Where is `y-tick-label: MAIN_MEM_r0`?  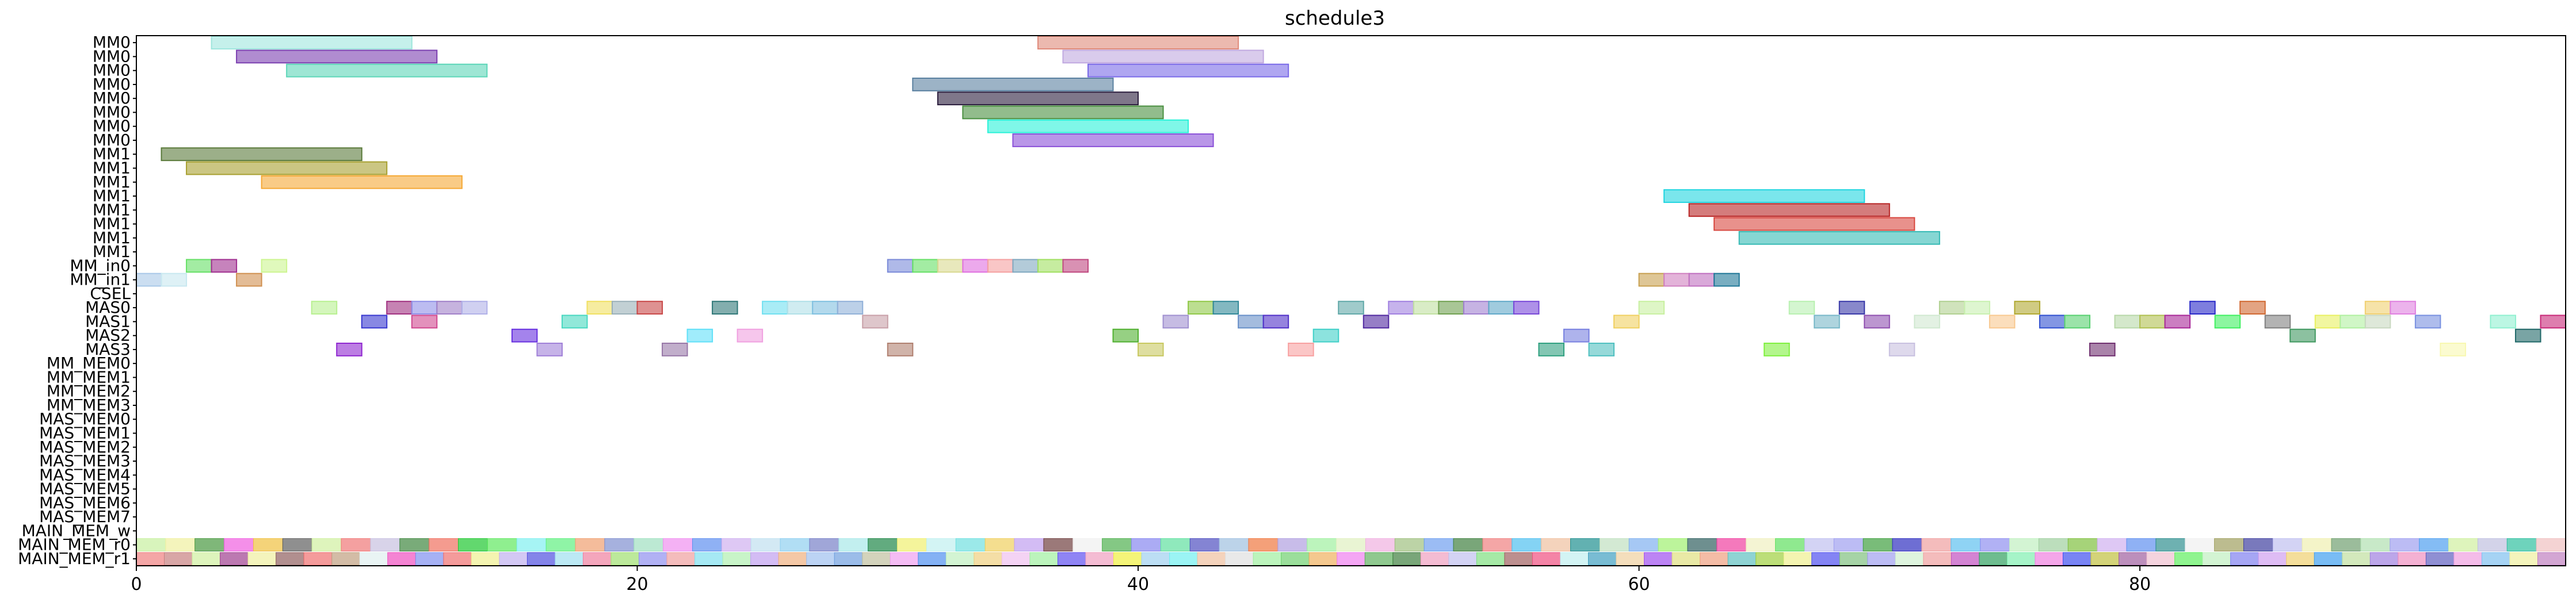
y-tick-label: MAIN_MEM_r0 is located at coordinates (74, 544).